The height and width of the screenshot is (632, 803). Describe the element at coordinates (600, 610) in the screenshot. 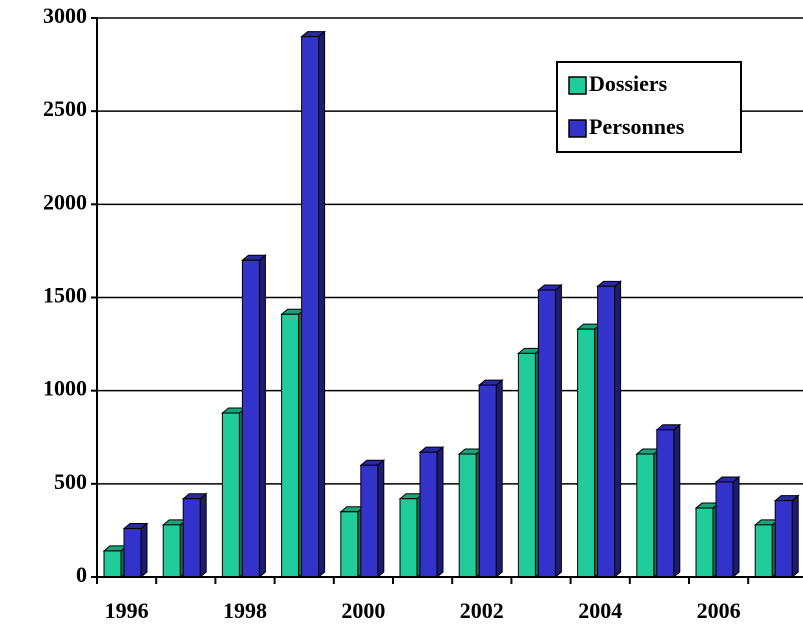

I see `x-tick-label: 2004` at that location.